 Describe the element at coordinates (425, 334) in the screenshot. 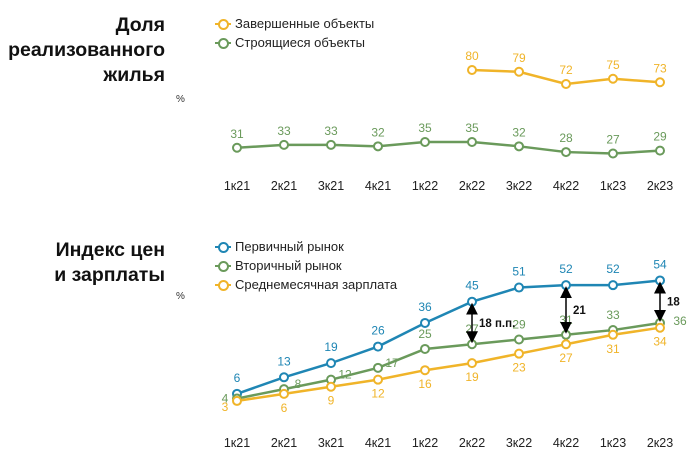

I see `chart2-data-label: 25` at that location.